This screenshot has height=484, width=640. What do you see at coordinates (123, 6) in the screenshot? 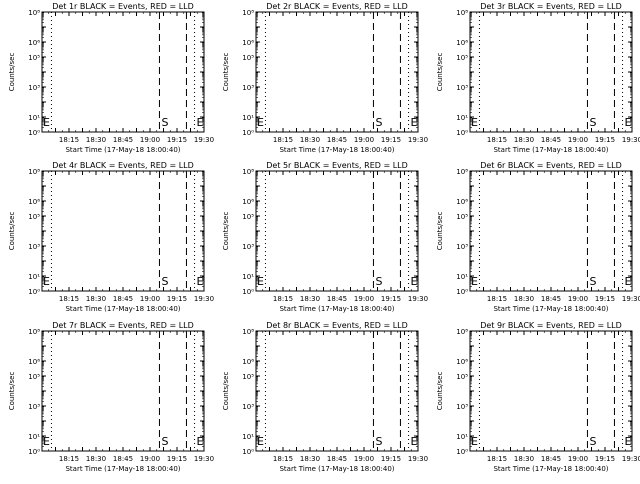
I see `panel-title: Det 1r BLACK = Events, RED = LLD` at bounding box center [123, 6].